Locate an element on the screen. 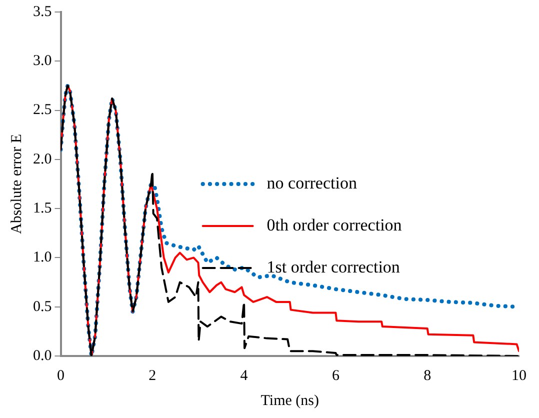 The width and height of the screenshot is (539, 418). legend-label: no correction is located at coordinates (312, 182).